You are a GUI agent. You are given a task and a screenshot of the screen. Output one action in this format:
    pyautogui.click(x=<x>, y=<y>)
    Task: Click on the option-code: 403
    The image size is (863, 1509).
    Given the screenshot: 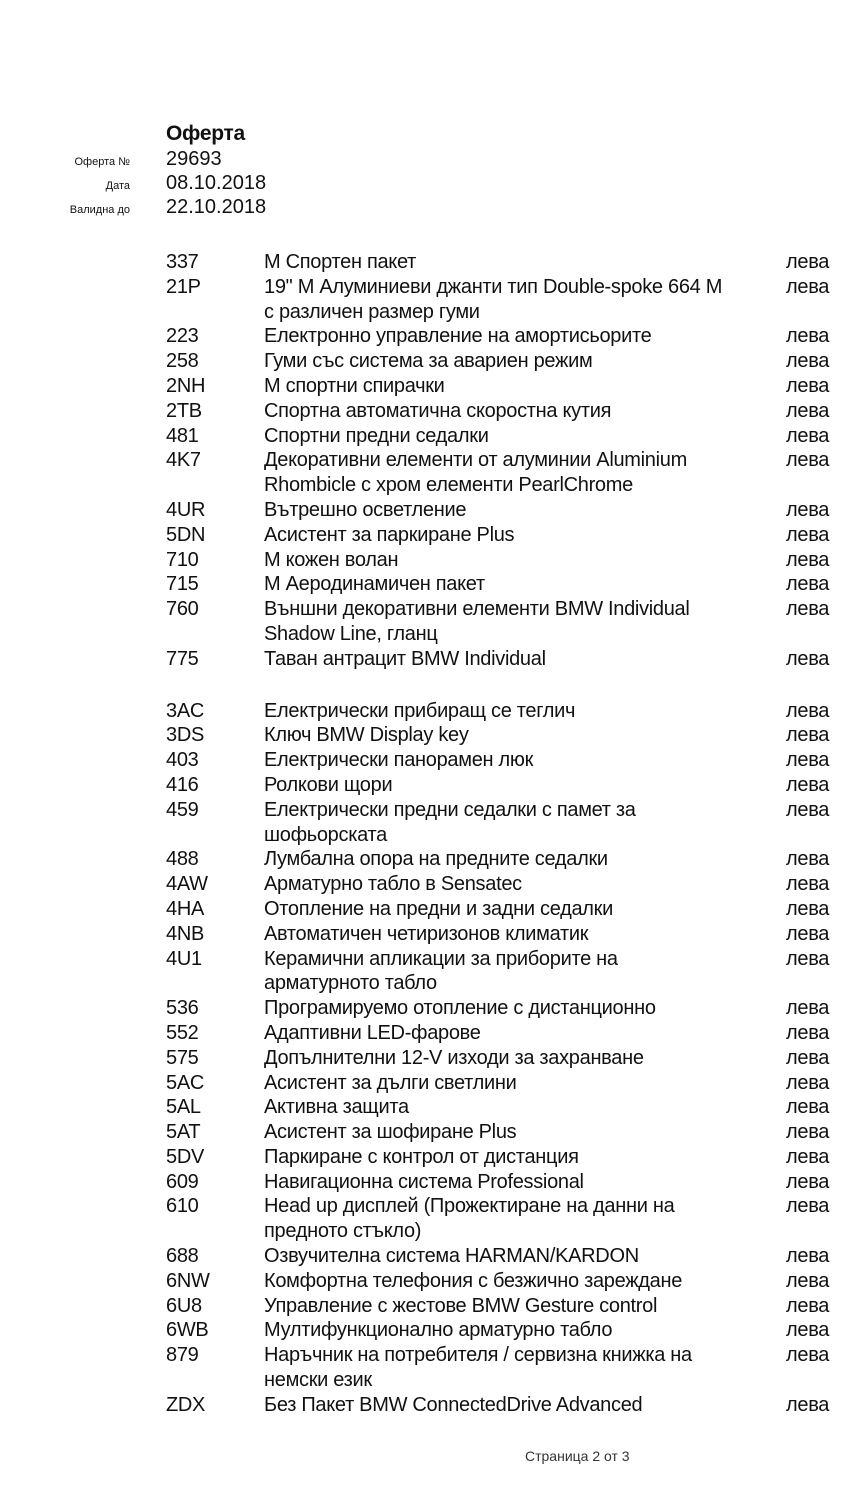 What is the action you would take?
    pyautogui.click(x=182, y=760)
    